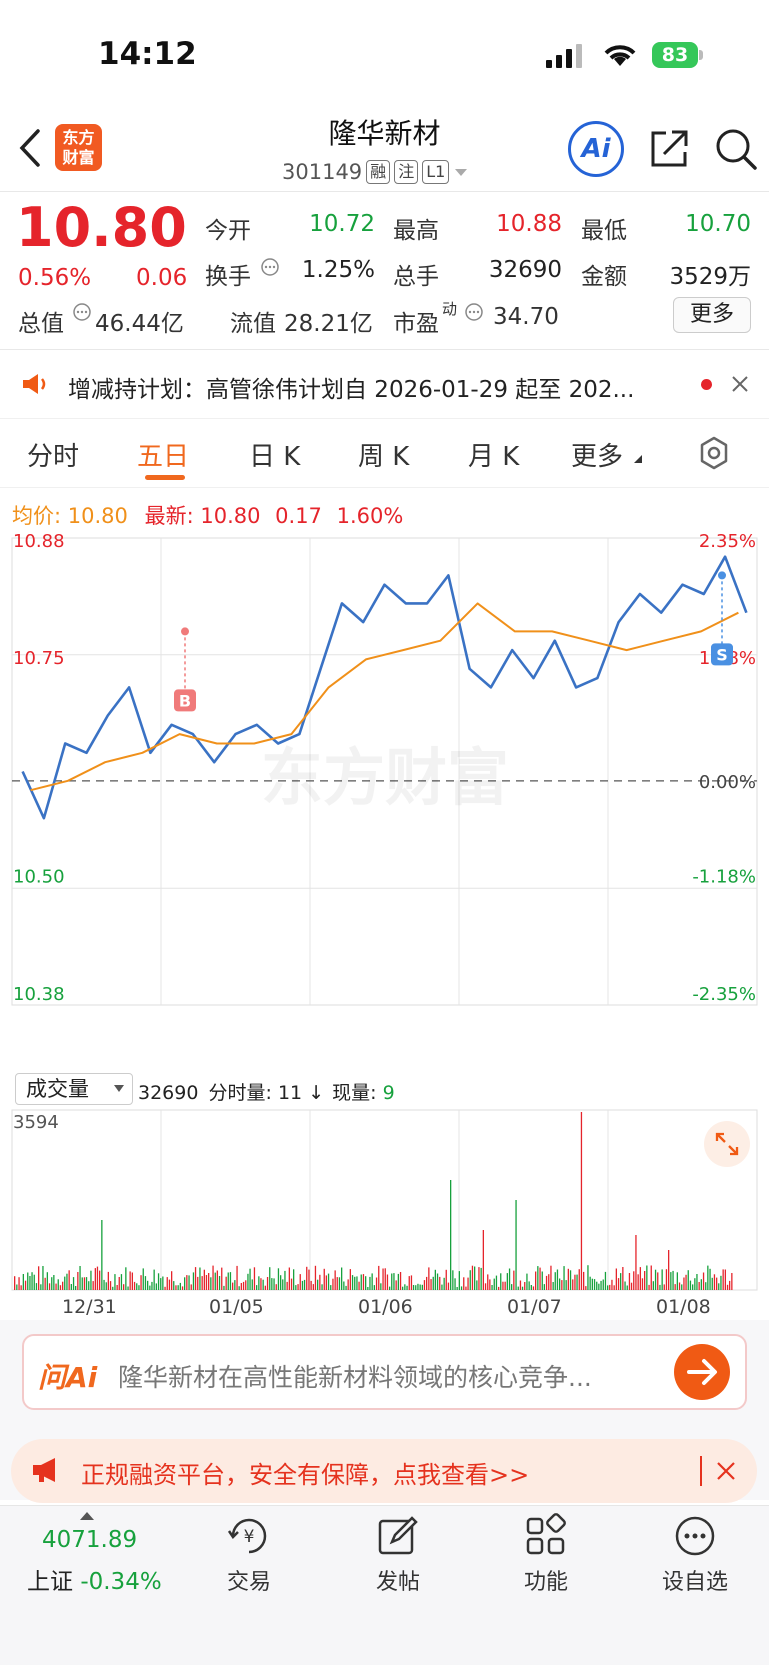  What do you see at coordinates (416, 231) in the screenshot?
I see `high-label: 最高` at bounding box center [416, 231].